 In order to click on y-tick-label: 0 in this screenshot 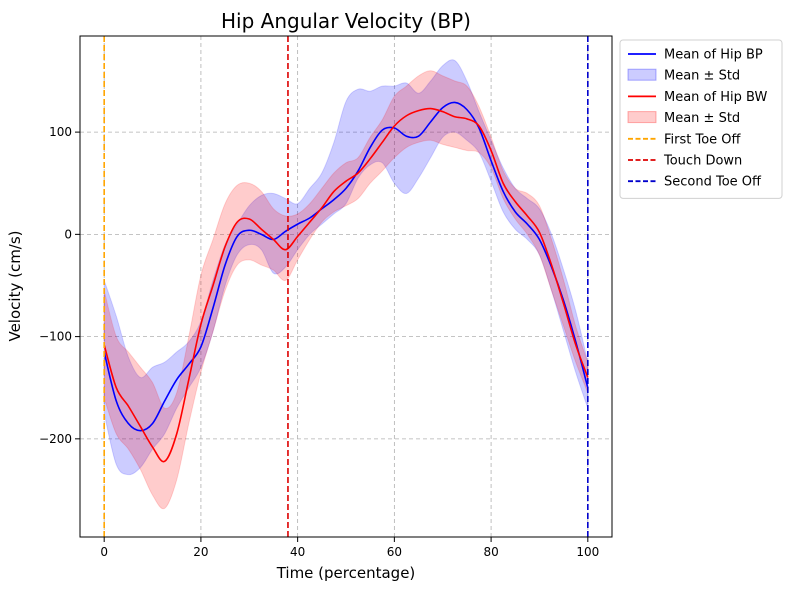, I will do `click(68, 234)`.